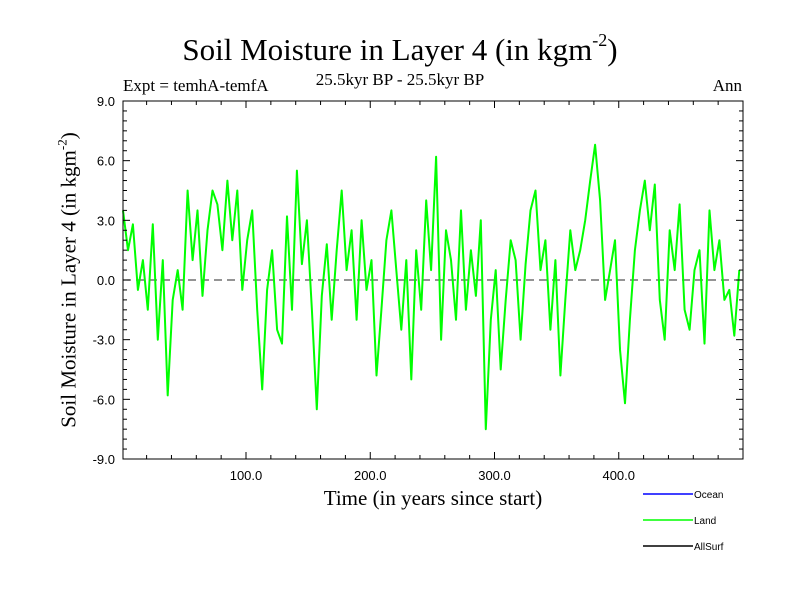  What do you see at coordinates (106, 220) in the screenshot?
I see `y-tick-label: 3.0` at bounding box center [106, 220].